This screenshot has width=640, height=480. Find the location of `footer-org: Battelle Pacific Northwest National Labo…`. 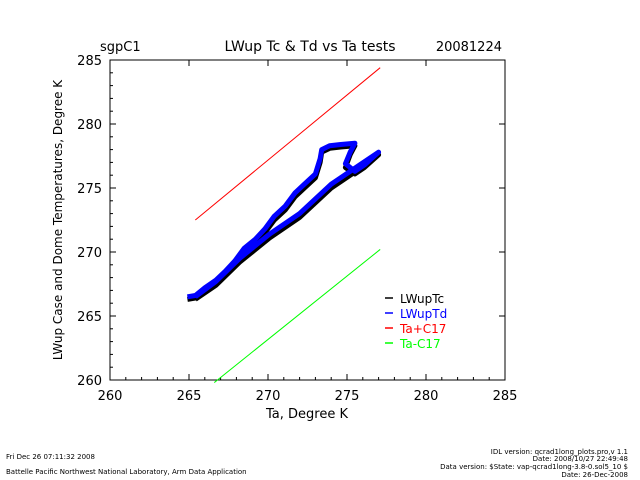

footer-org: Battelle Pacific Northwest National Labo… is located at coordinates (126, 472).